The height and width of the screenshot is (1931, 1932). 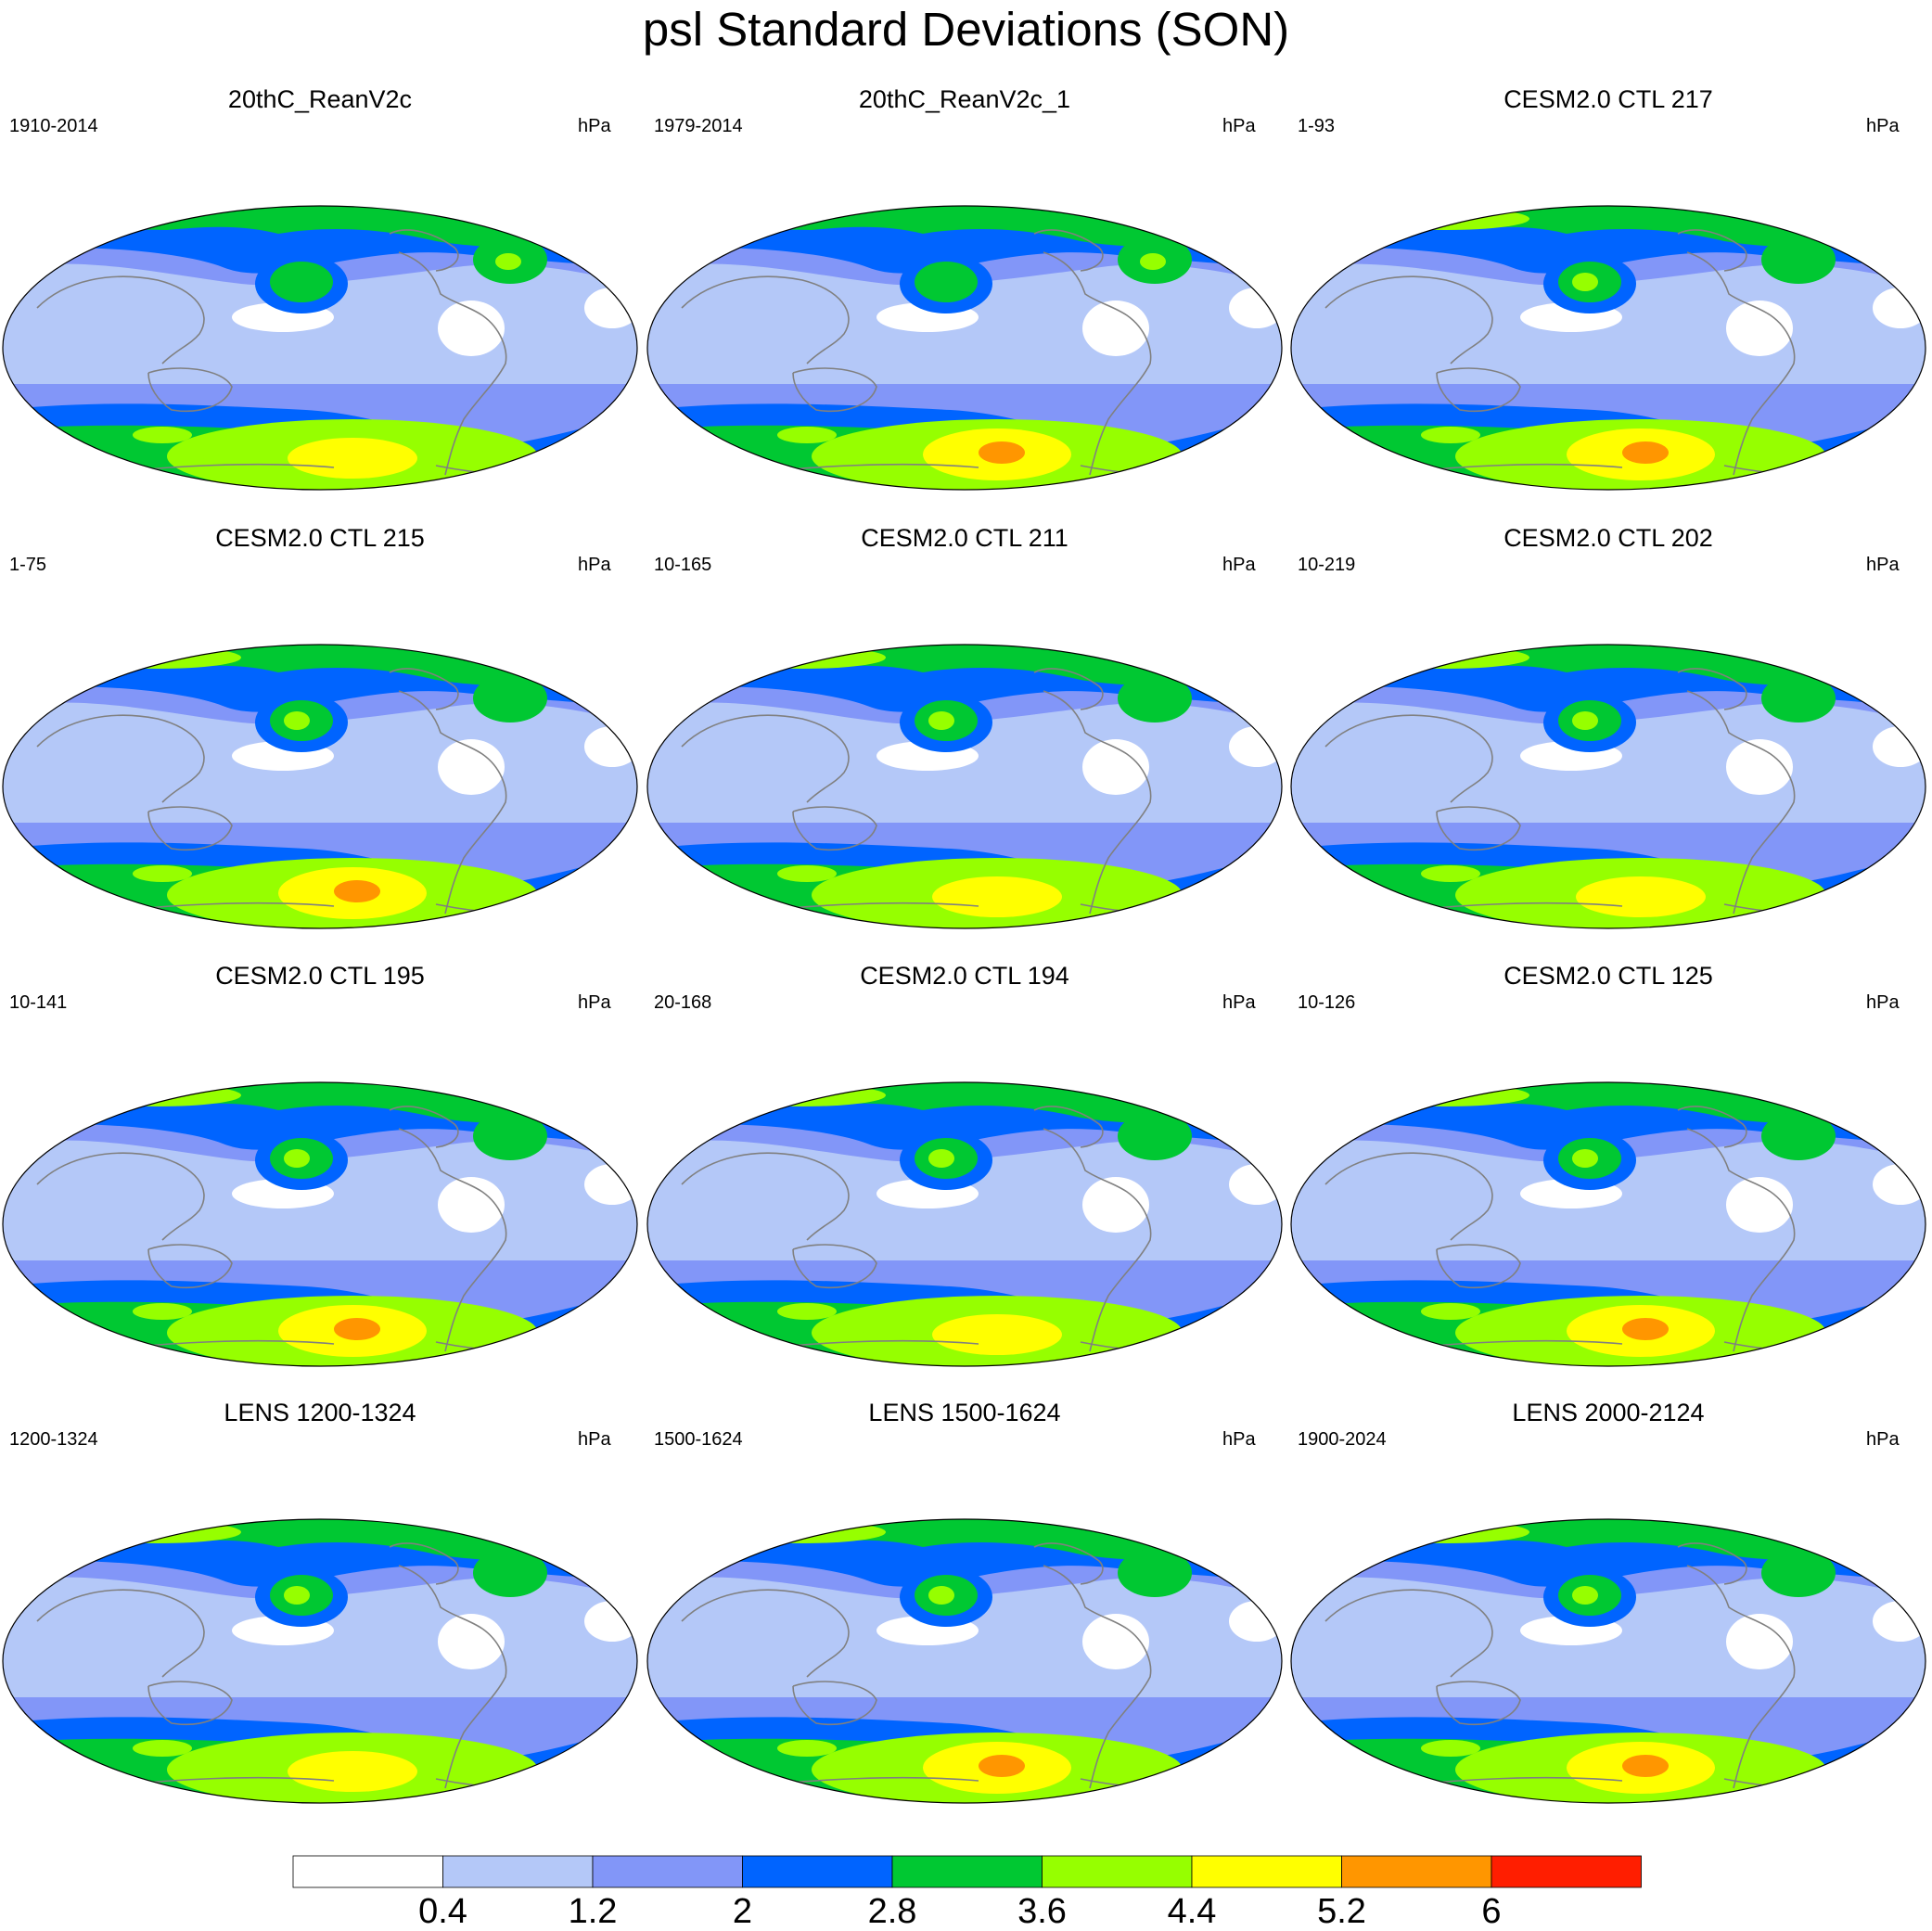 I want to click on map-panel: CESM2.0 CTL 211 10-165 hPa, so click(x=965, y=740).